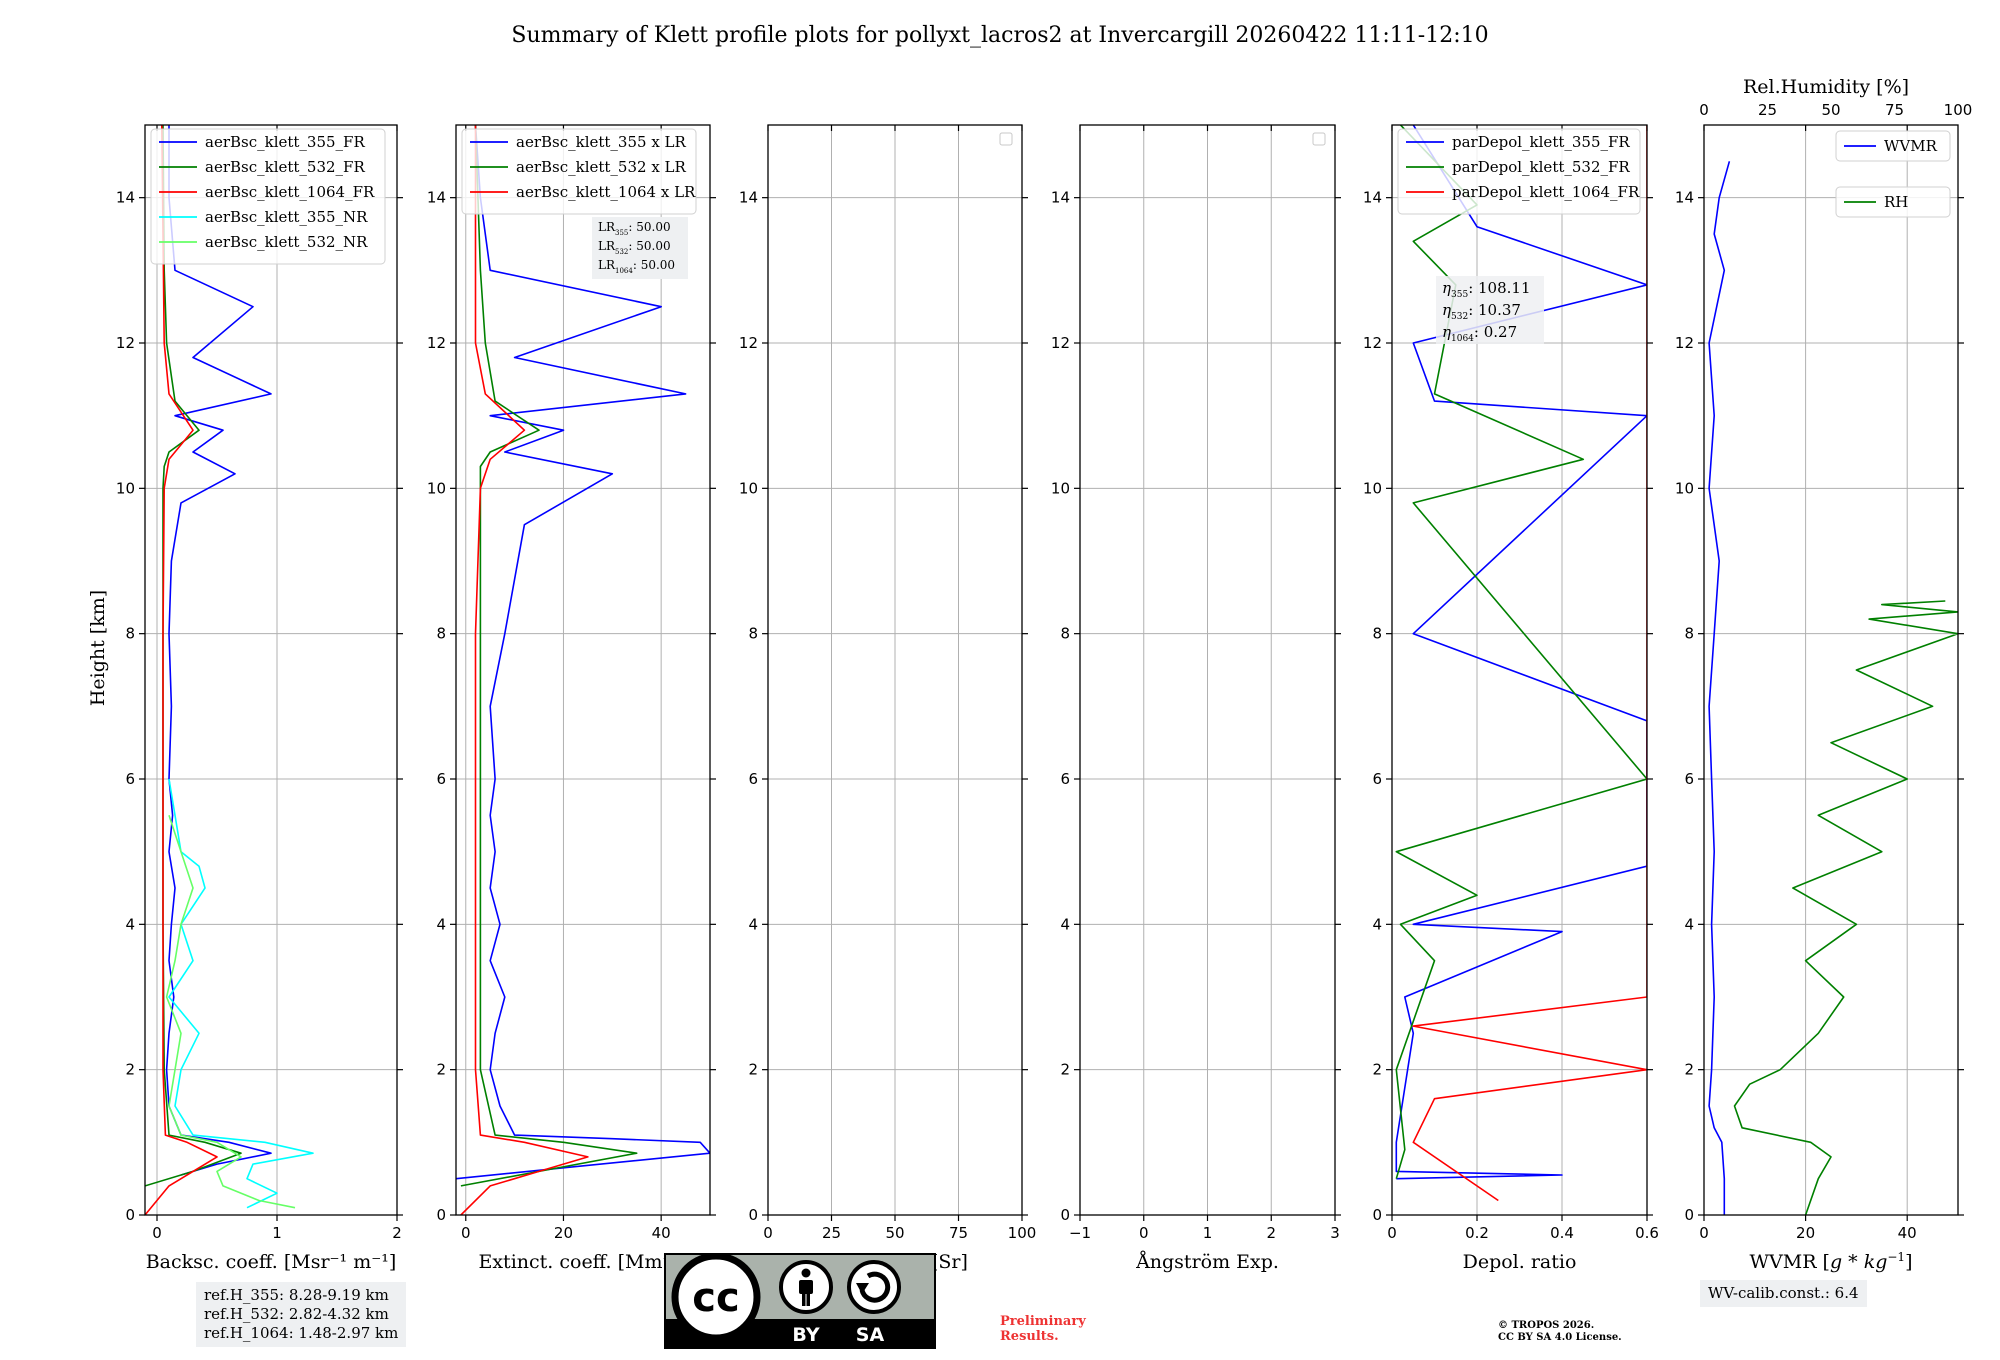 The image size is (2000, 1360). Describe the element at coordinates (1479, 333) in the screenshot. I see `eta-annotation-line: η1064: 0.27` at that location.